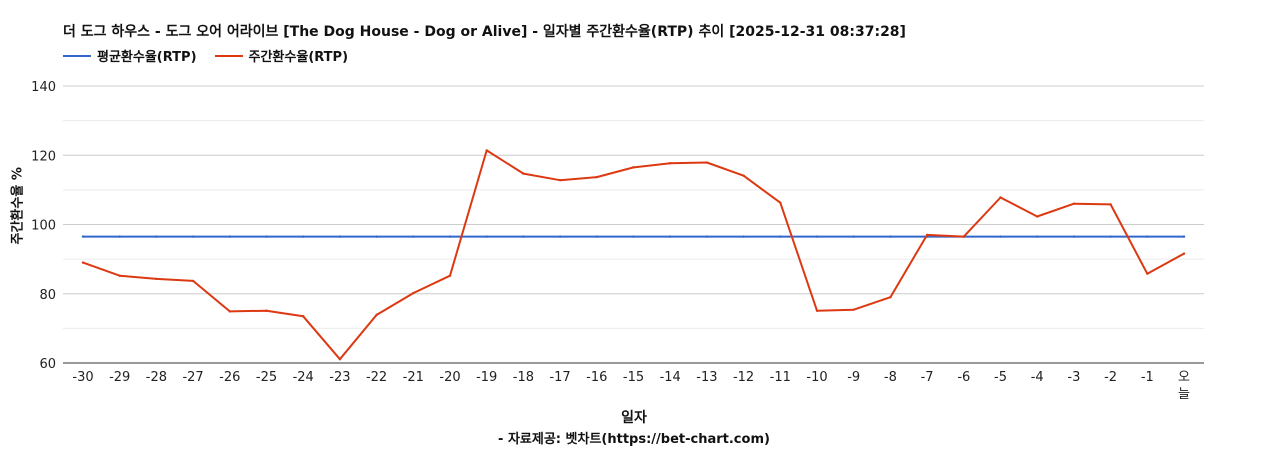  What do you see at coordinates (634, 439) in the screenshot?
I see `source-note: - 자료제공: 벳차트(https://bet-chart.com)` at bounding box center [634, 439].